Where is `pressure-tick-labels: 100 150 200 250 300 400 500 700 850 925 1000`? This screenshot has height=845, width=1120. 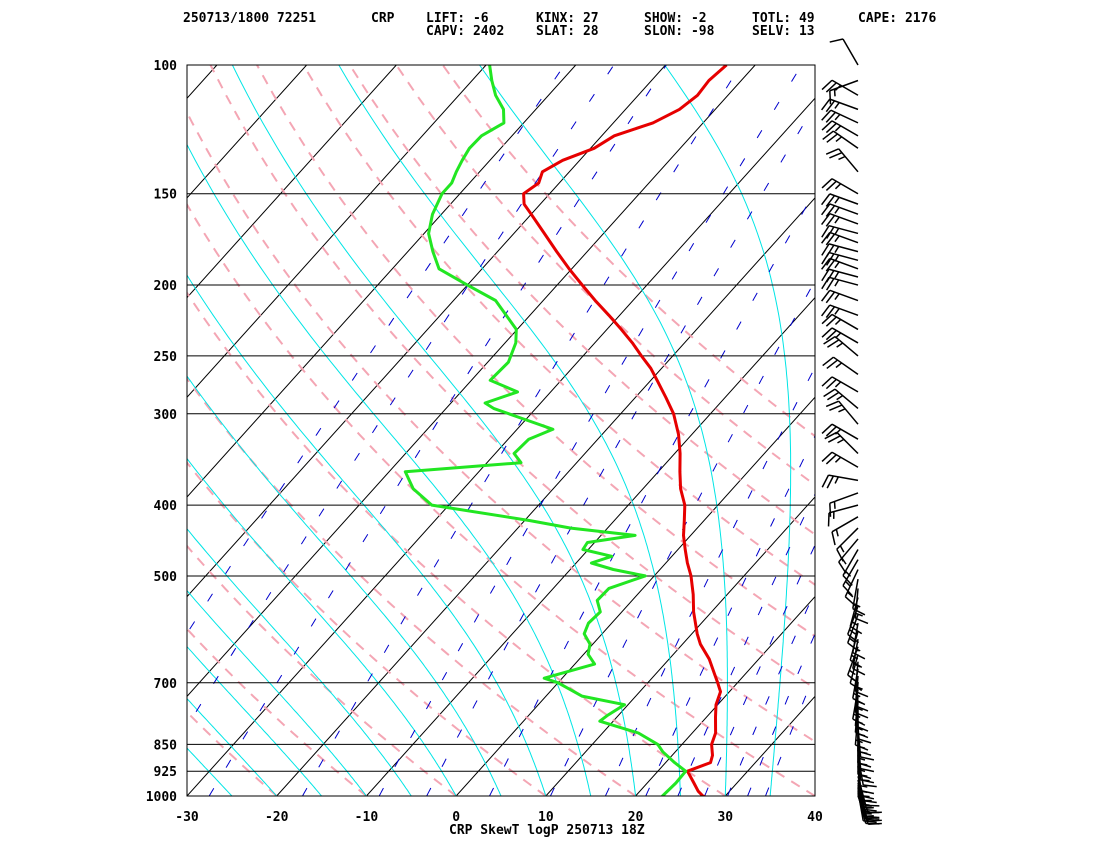 pressure-tick-labels: 100 150 200 250 300 400 500 700 850 925 1000 is located at coordinates (161, 432).